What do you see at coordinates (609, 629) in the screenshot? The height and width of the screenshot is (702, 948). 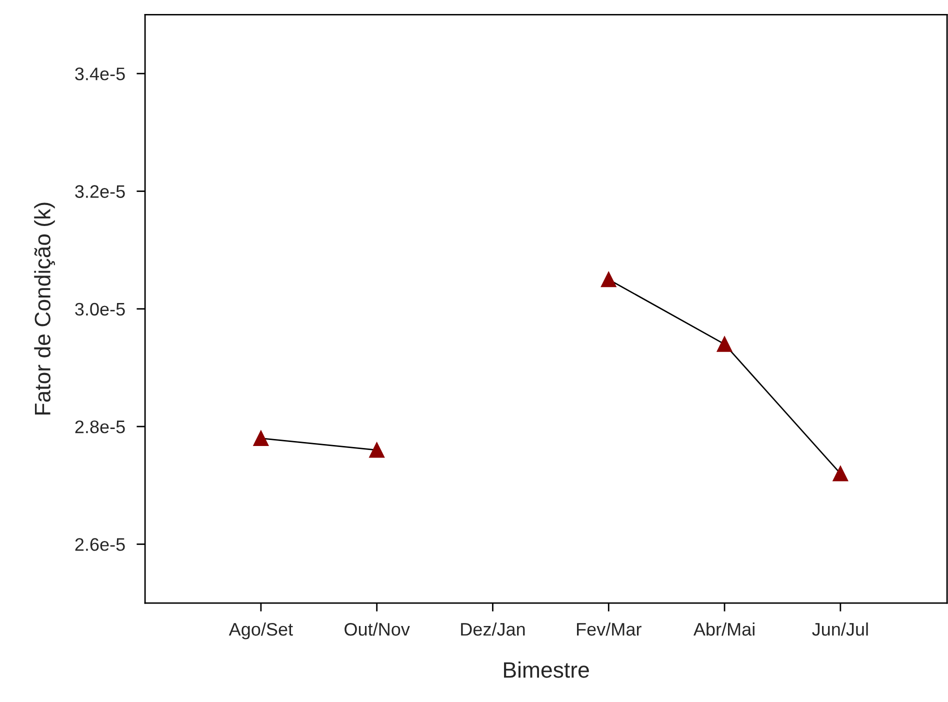 I see `x-tick-label: Fev/Mar` at bounding box center [609, 629].